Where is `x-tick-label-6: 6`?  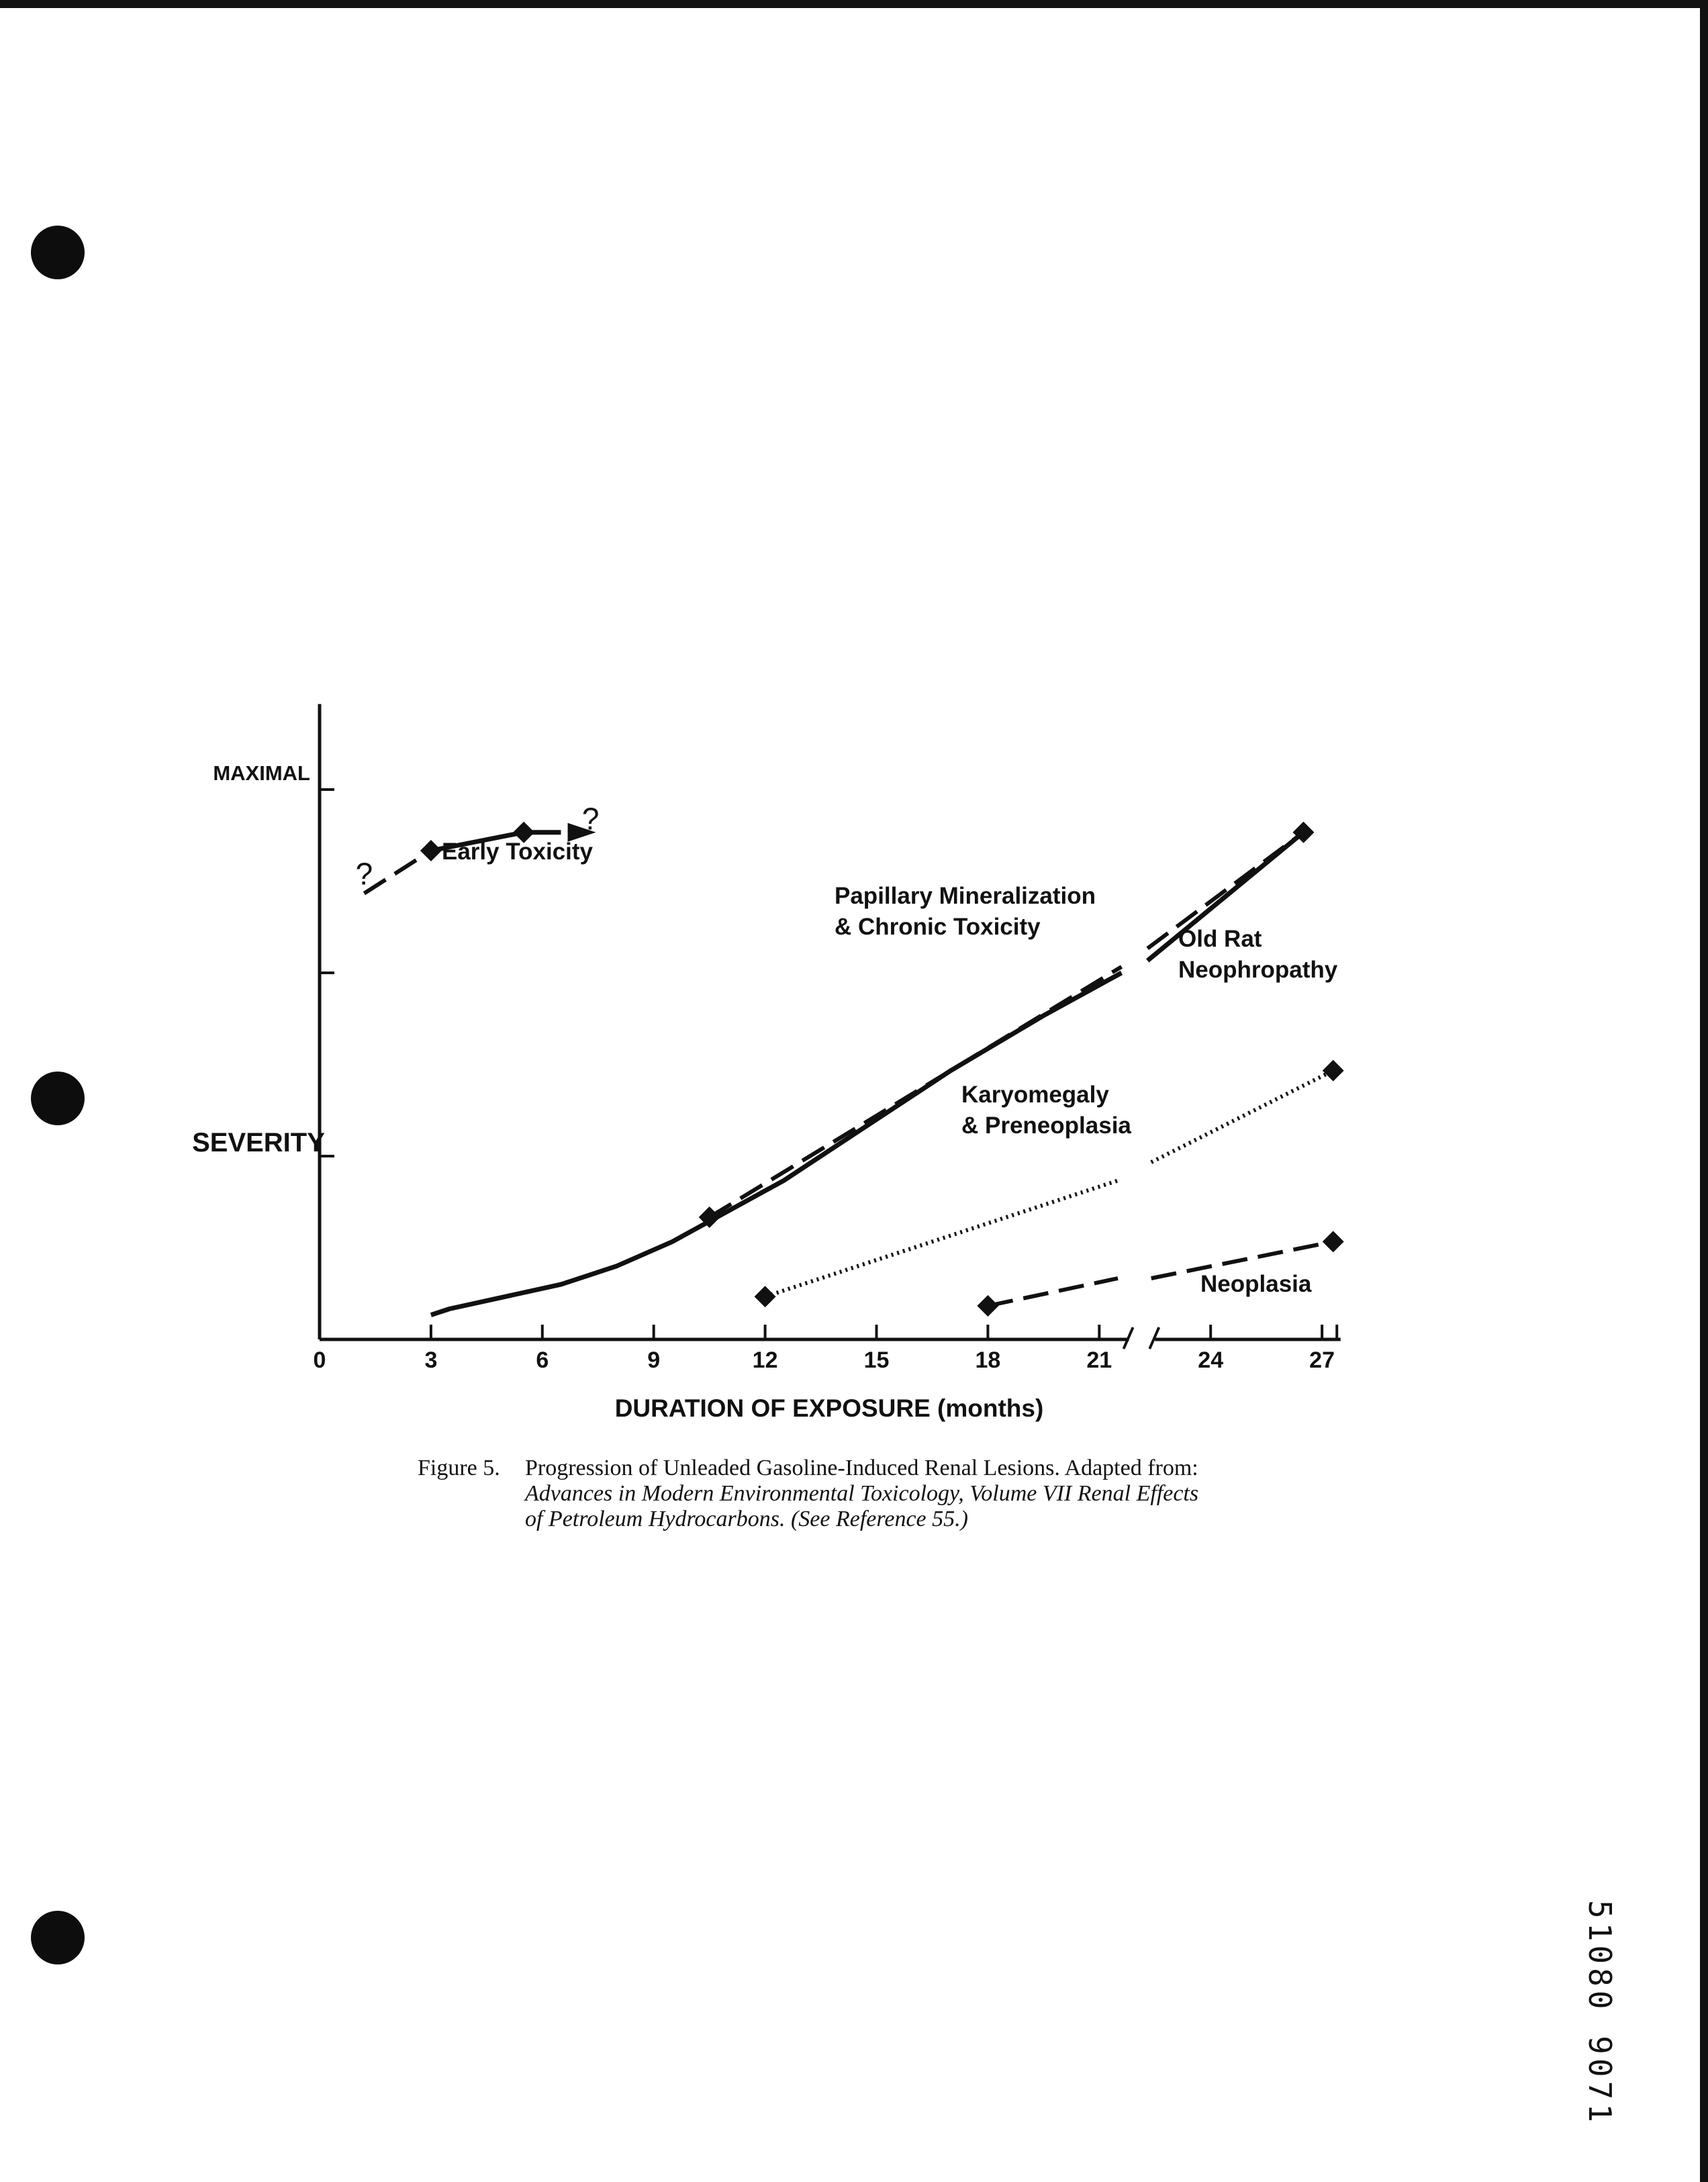
x-tick-label-6: 6 is located at coordinates (543, 1360).